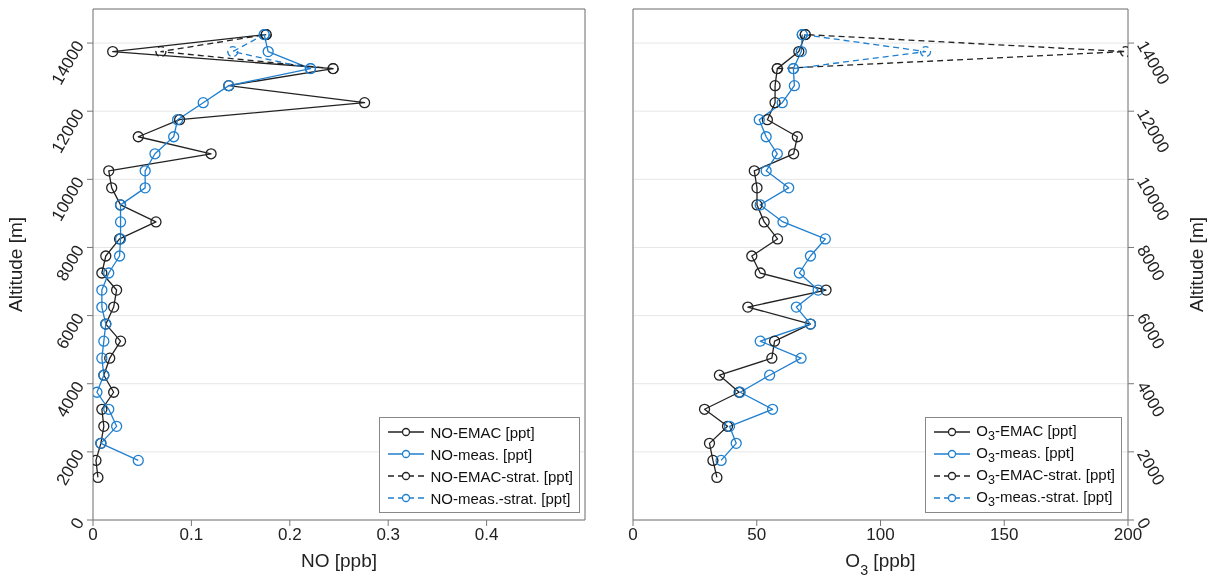 This screenshot has width=1218, height=585. What do you see at coordinates (633, 535) in the screenshot?
I see `x-tick-label: 0` at bounding box center [633, 535].